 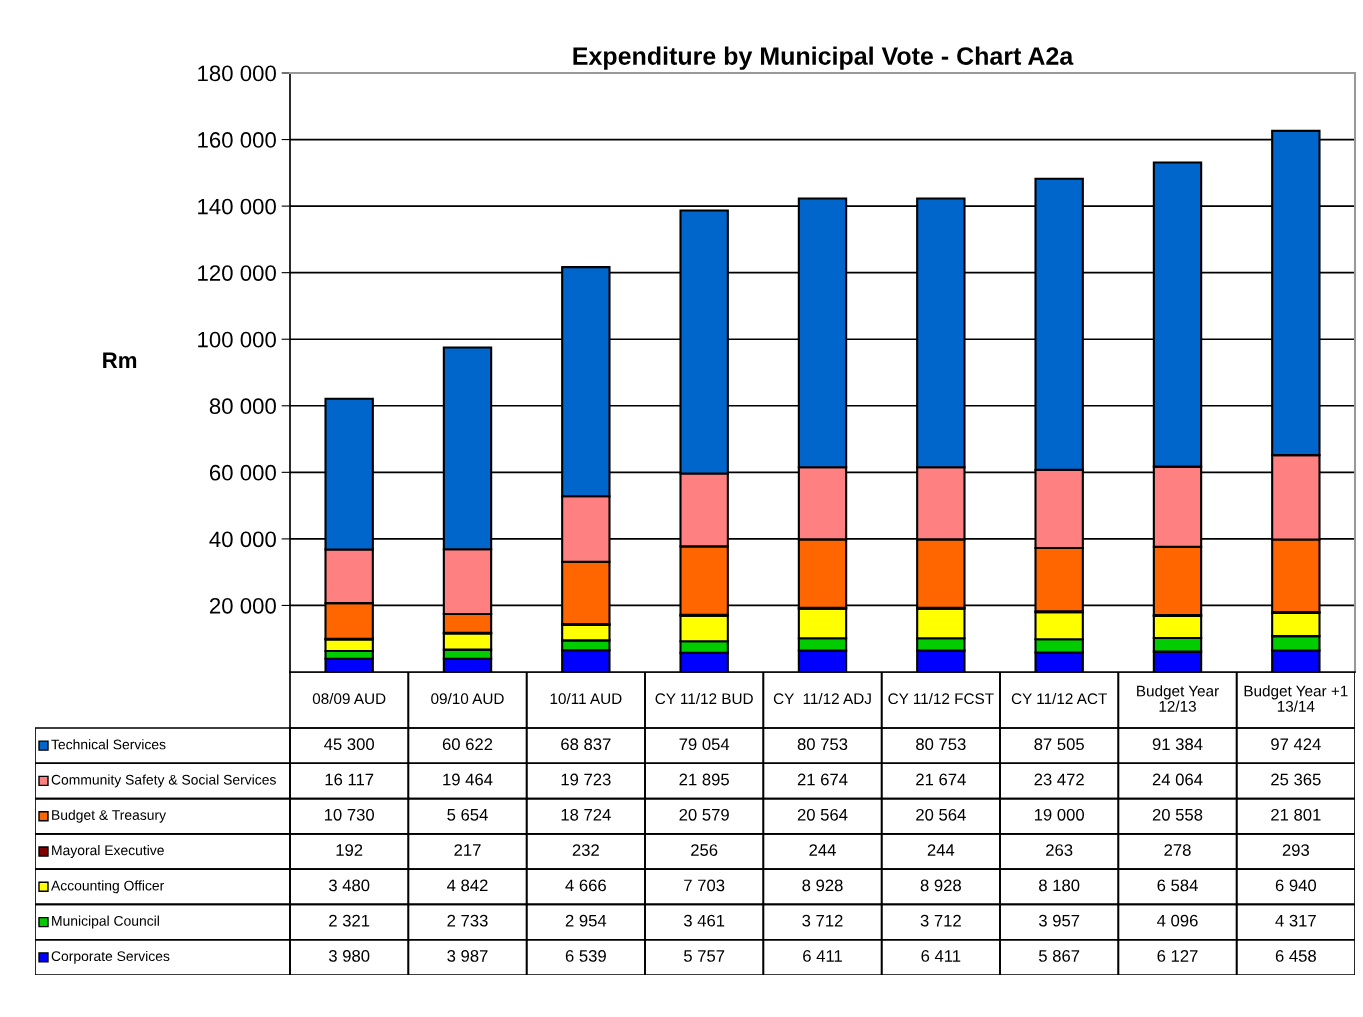 What do you see at coordinates (1177, 814) in the screenshot?
I see `data-label: 20 558` at bounding box center [1177, 814].